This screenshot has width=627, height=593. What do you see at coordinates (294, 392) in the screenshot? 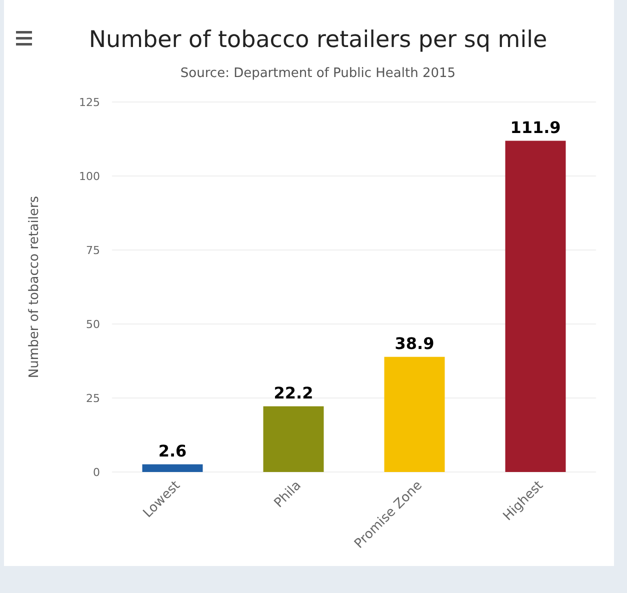
I see `data-label: 22.2` at bounding box center [294, 392].